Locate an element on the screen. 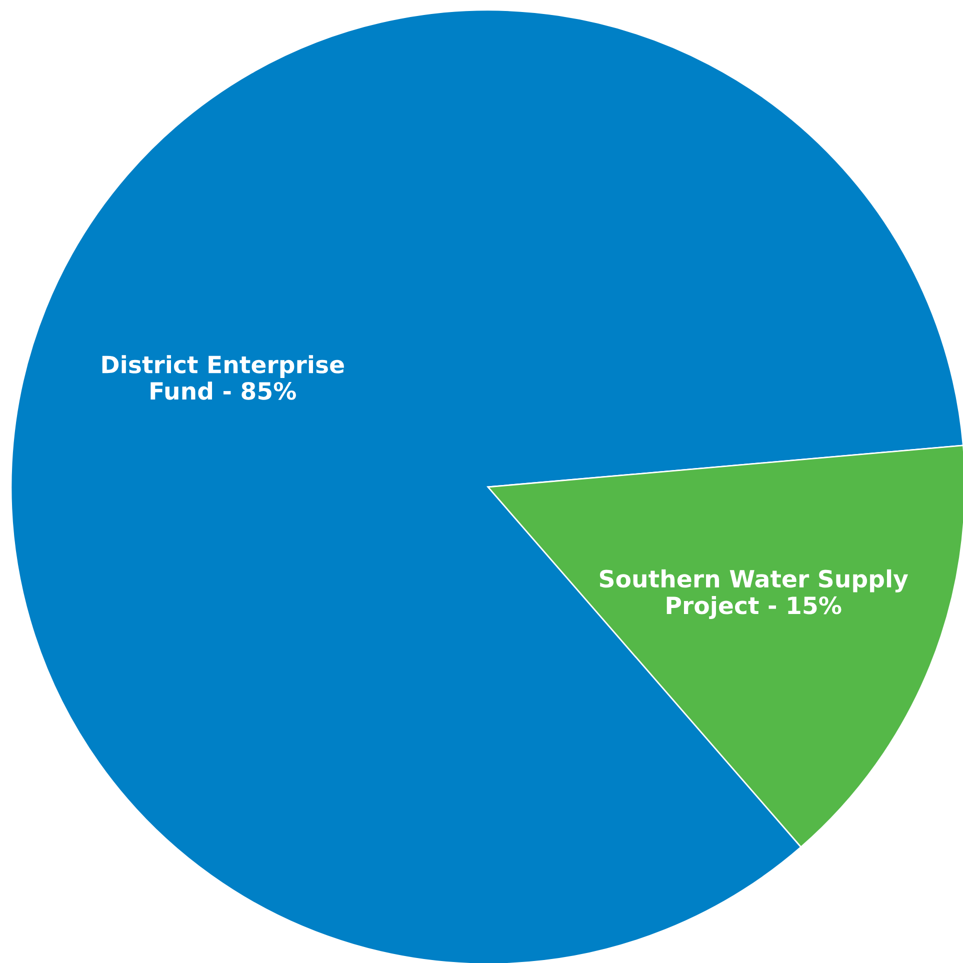  slice-label: Southern Water Supply Project - 15% is located at coordinates (754, 594).